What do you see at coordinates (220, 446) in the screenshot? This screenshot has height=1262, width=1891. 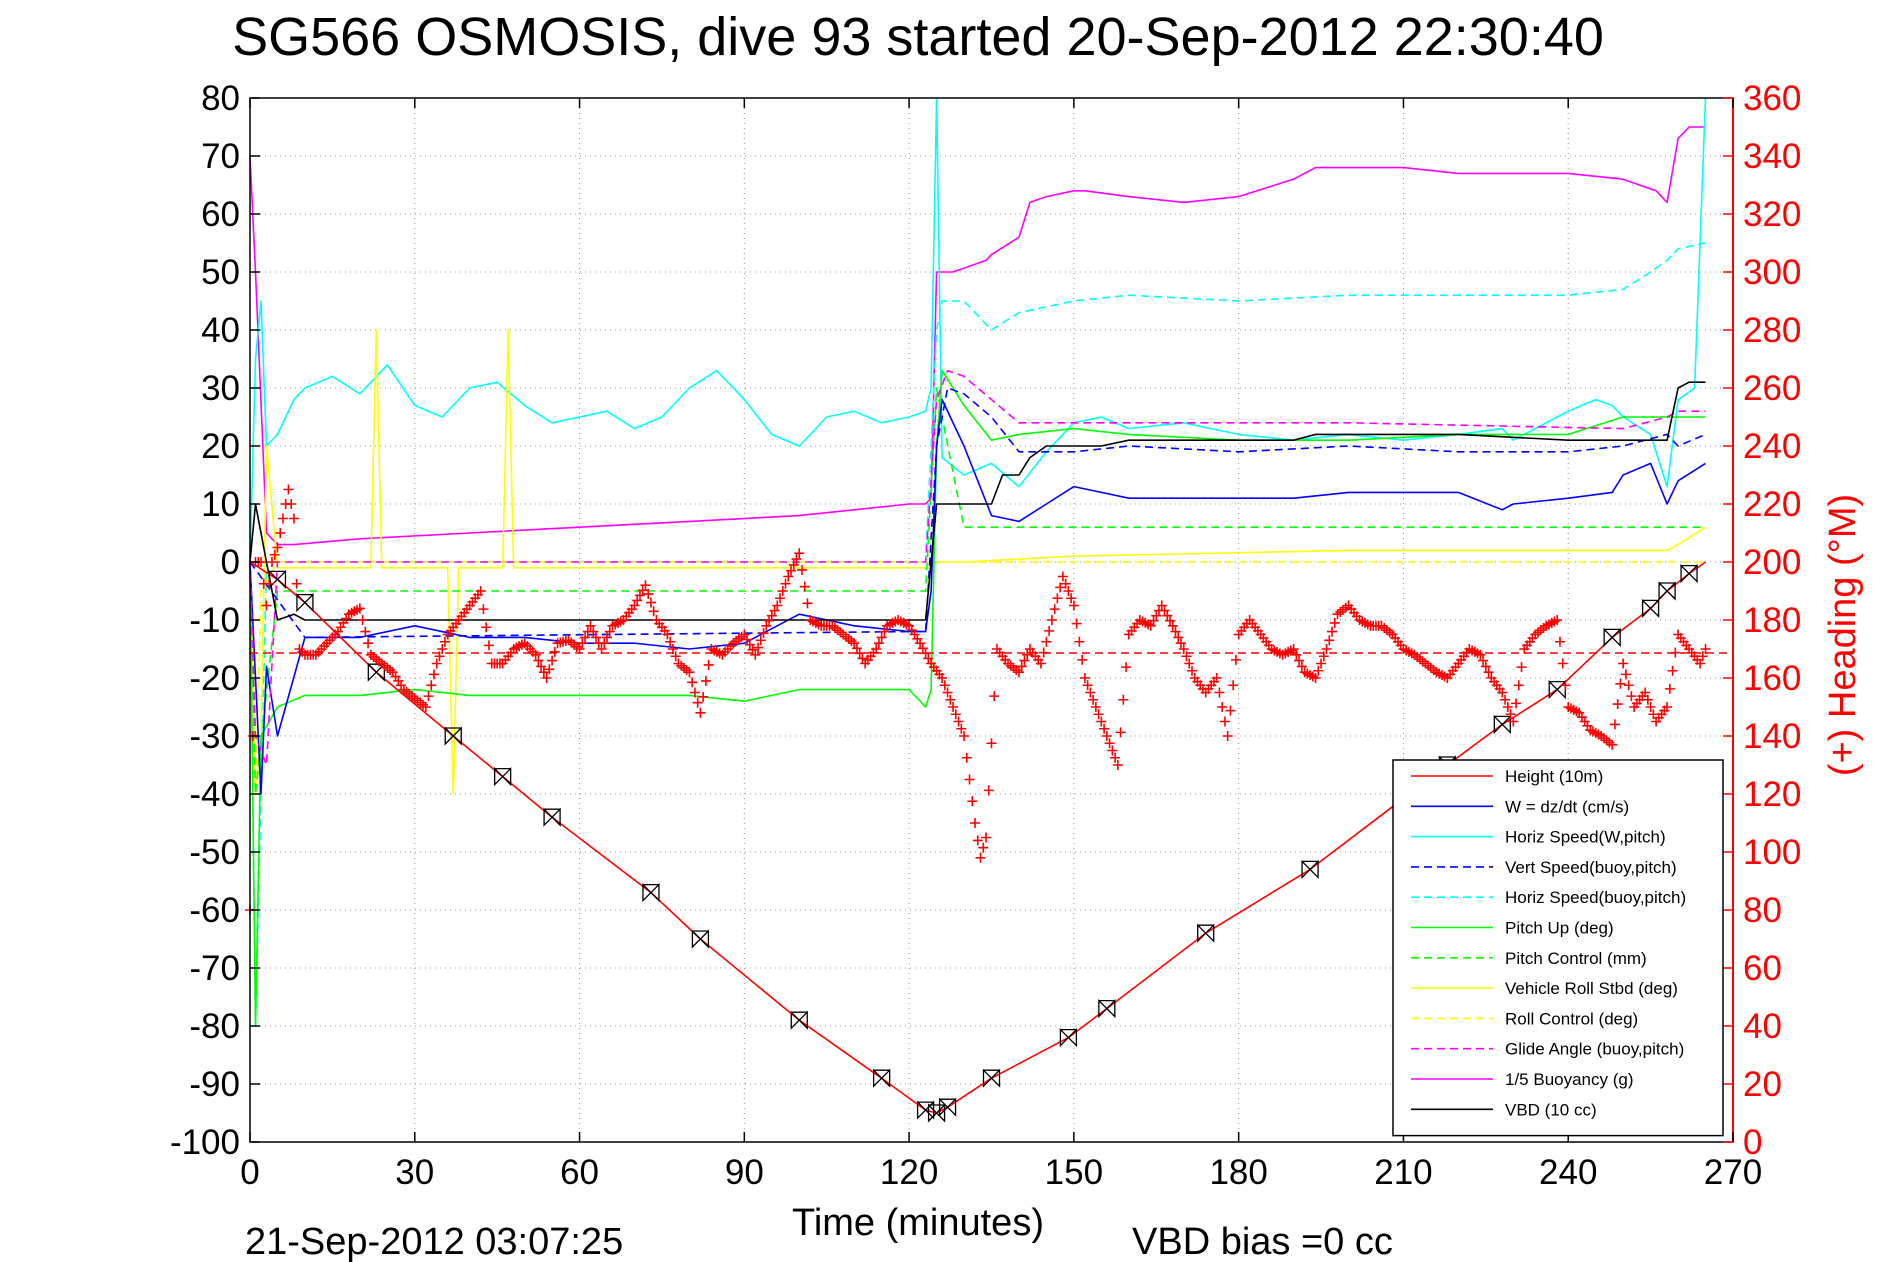 I see `y-tick-label-left: 20` at bounding box center [220, 446].